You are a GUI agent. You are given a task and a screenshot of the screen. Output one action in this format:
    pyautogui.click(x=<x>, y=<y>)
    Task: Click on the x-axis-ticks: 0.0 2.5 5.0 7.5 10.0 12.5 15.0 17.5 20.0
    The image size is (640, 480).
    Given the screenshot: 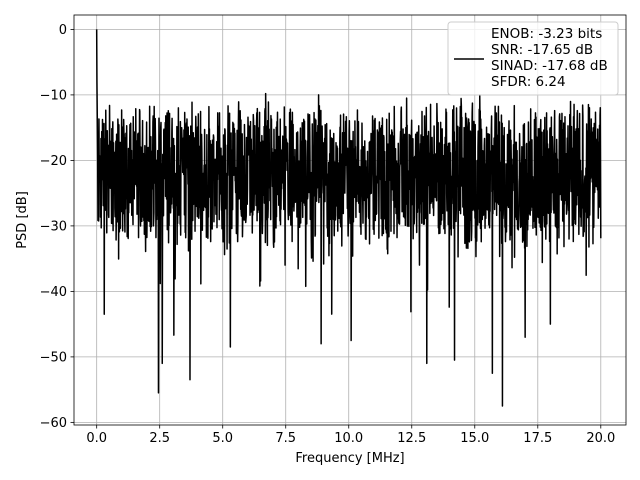 What is the action you would take?
    pyautogui.click(x=350, y=435)
    